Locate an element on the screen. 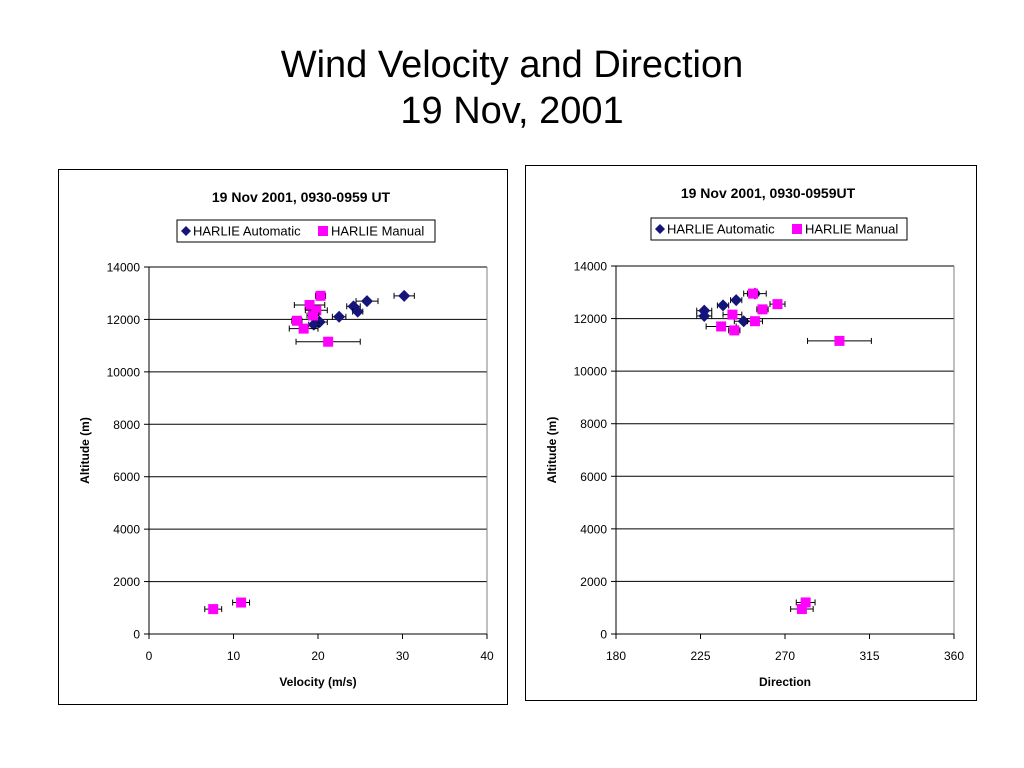 This screenshot has width=1024, height=768. chart-title: 19 Nov 2001, 0930-0959UT is located at coordinates (768, 193).